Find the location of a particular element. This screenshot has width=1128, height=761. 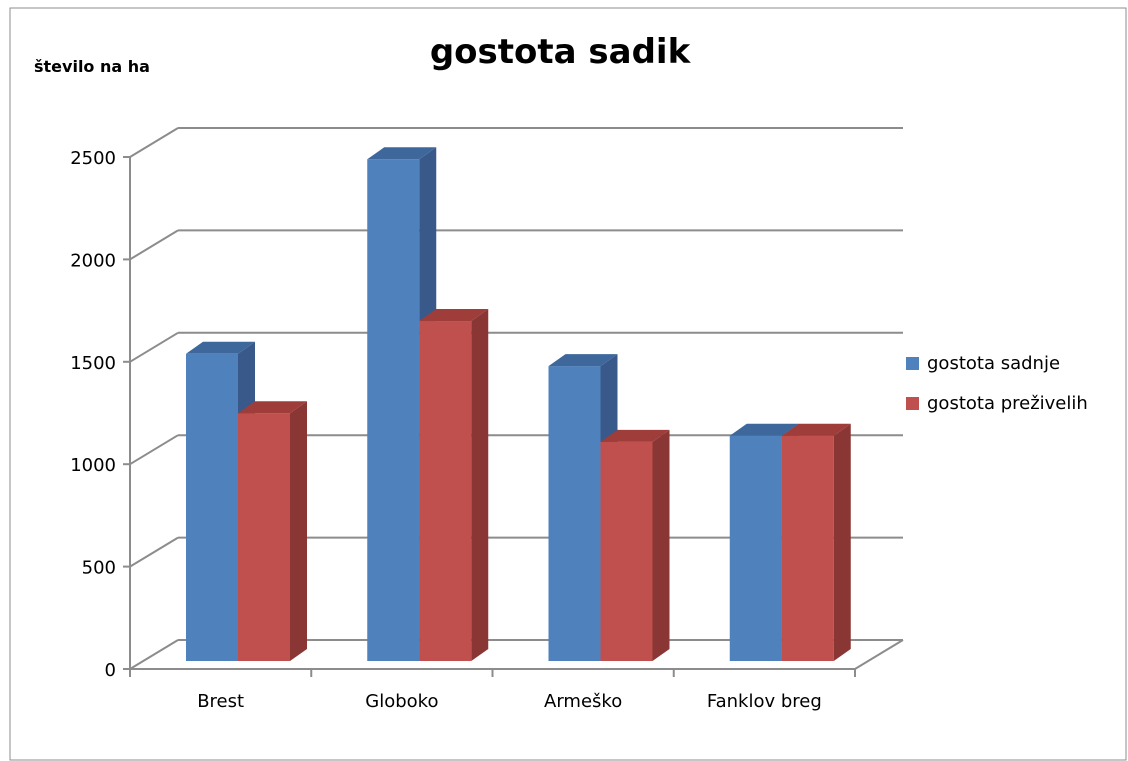

x-tick-label: Armeško is located at coordinates (583, 701).